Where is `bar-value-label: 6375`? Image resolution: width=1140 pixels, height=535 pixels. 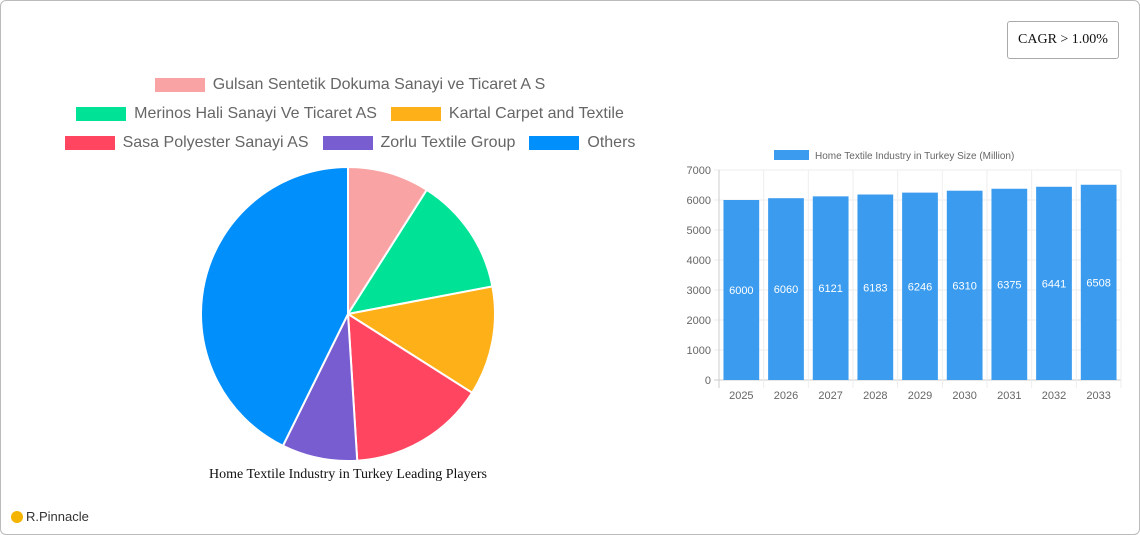
bar-value-label: 6375 is located at coordinates (1009, 285).